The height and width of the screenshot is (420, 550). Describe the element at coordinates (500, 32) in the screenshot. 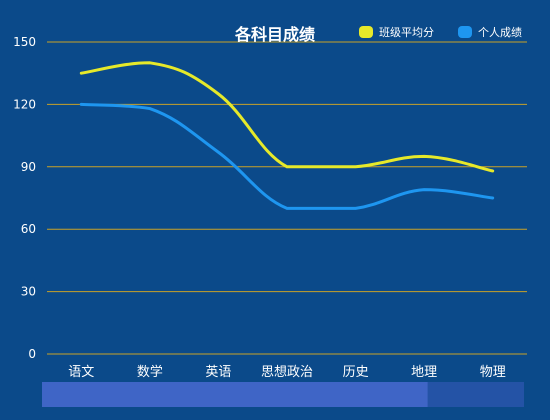

I see `legend-label-personal-score: 个人成绩` at that location.